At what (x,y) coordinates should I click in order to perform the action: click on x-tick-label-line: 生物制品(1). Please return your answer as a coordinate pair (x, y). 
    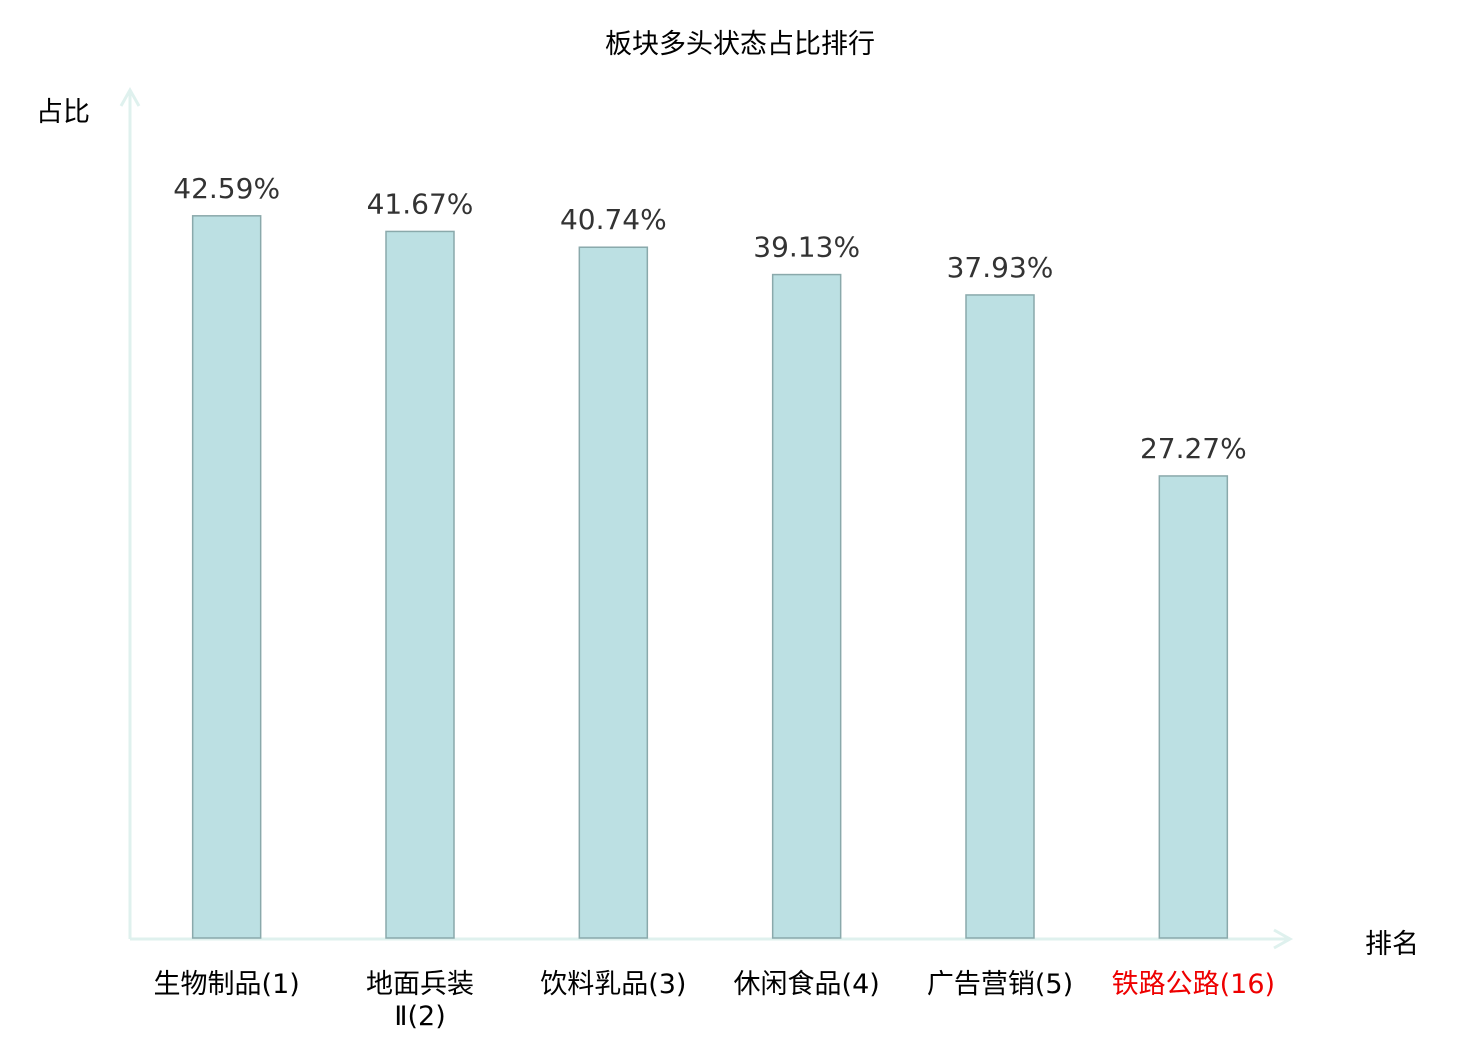
    Looking at the image, I should click on (227, 984).